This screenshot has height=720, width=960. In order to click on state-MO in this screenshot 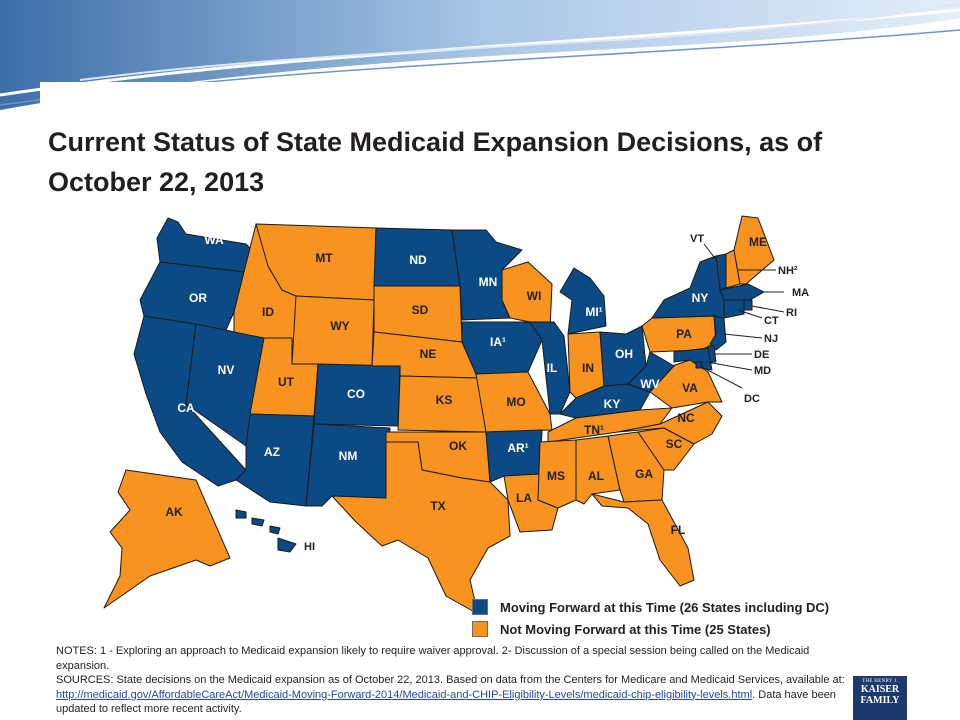, I will do `click(514, 402)`.